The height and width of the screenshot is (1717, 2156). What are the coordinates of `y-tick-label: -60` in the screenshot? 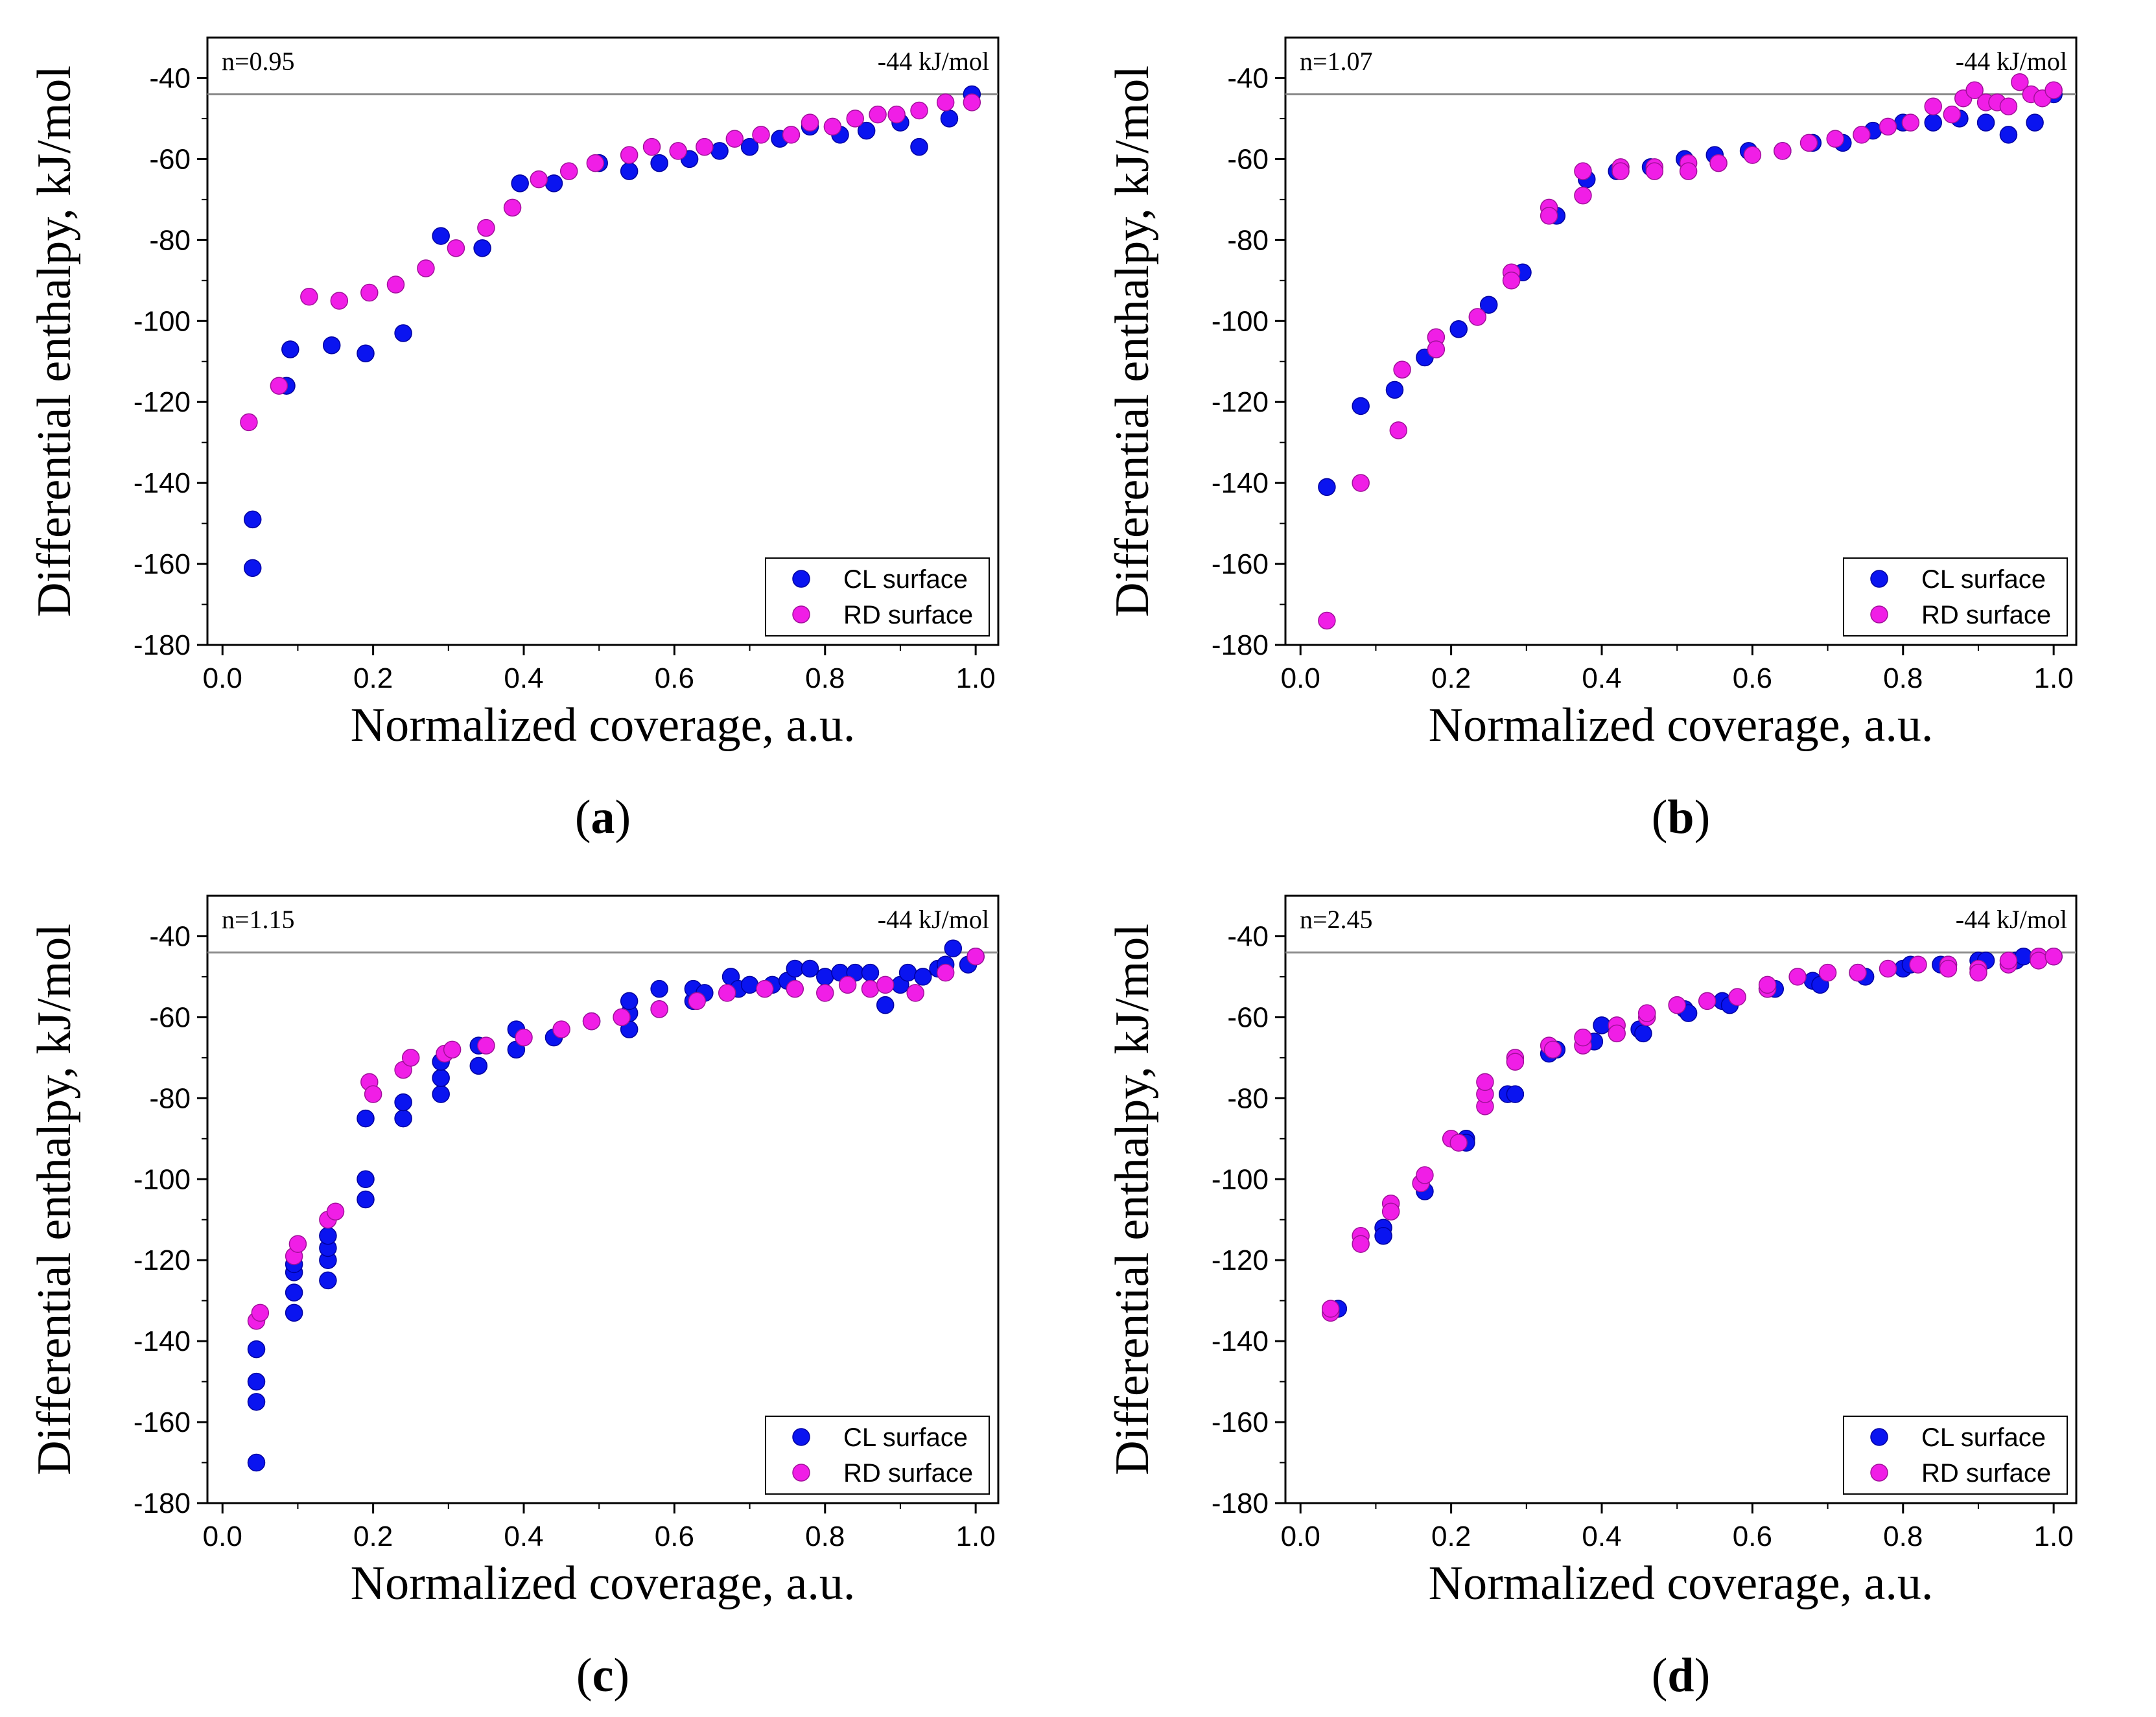 It's located at (1248, 159).